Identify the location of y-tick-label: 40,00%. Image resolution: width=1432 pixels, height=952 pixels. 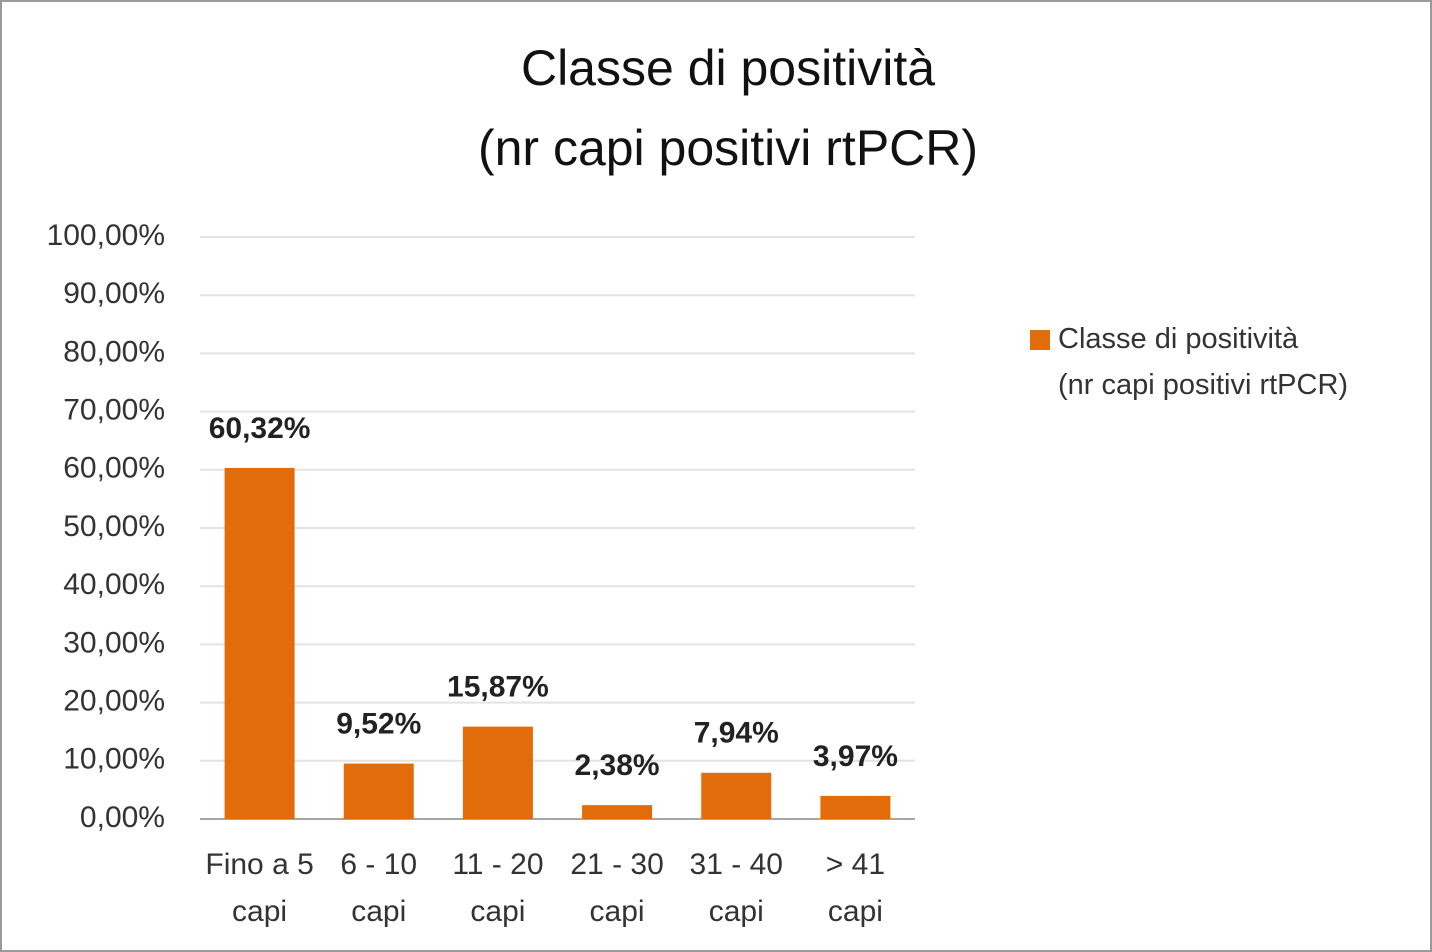
(114, 584).